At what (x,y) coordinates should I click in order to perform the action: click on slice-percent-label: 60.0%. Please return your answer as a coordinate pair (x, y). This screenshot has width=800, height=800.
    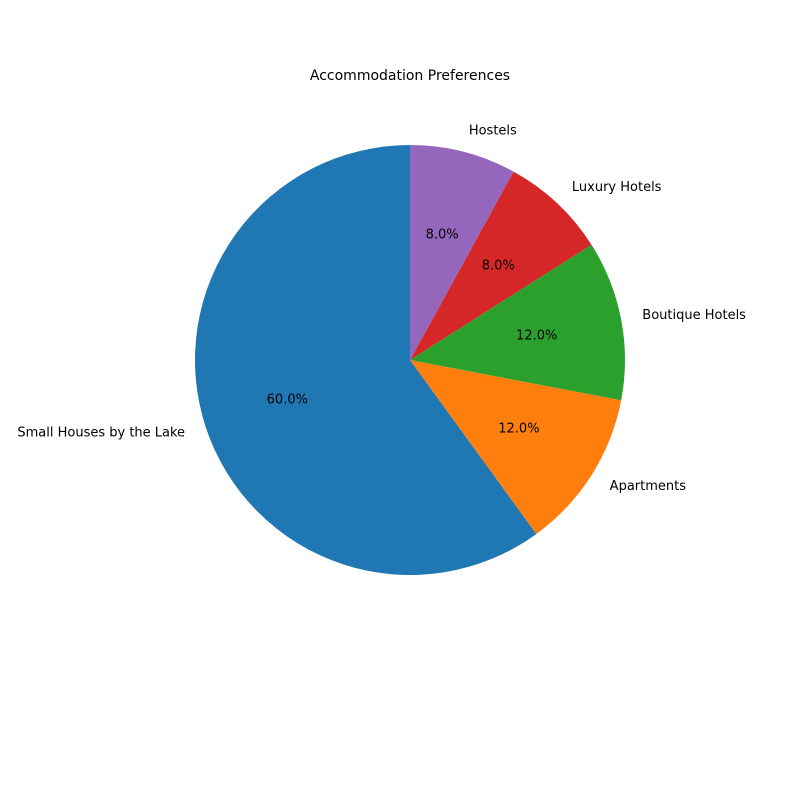
    Looking at the image, I should click on (287, 399).